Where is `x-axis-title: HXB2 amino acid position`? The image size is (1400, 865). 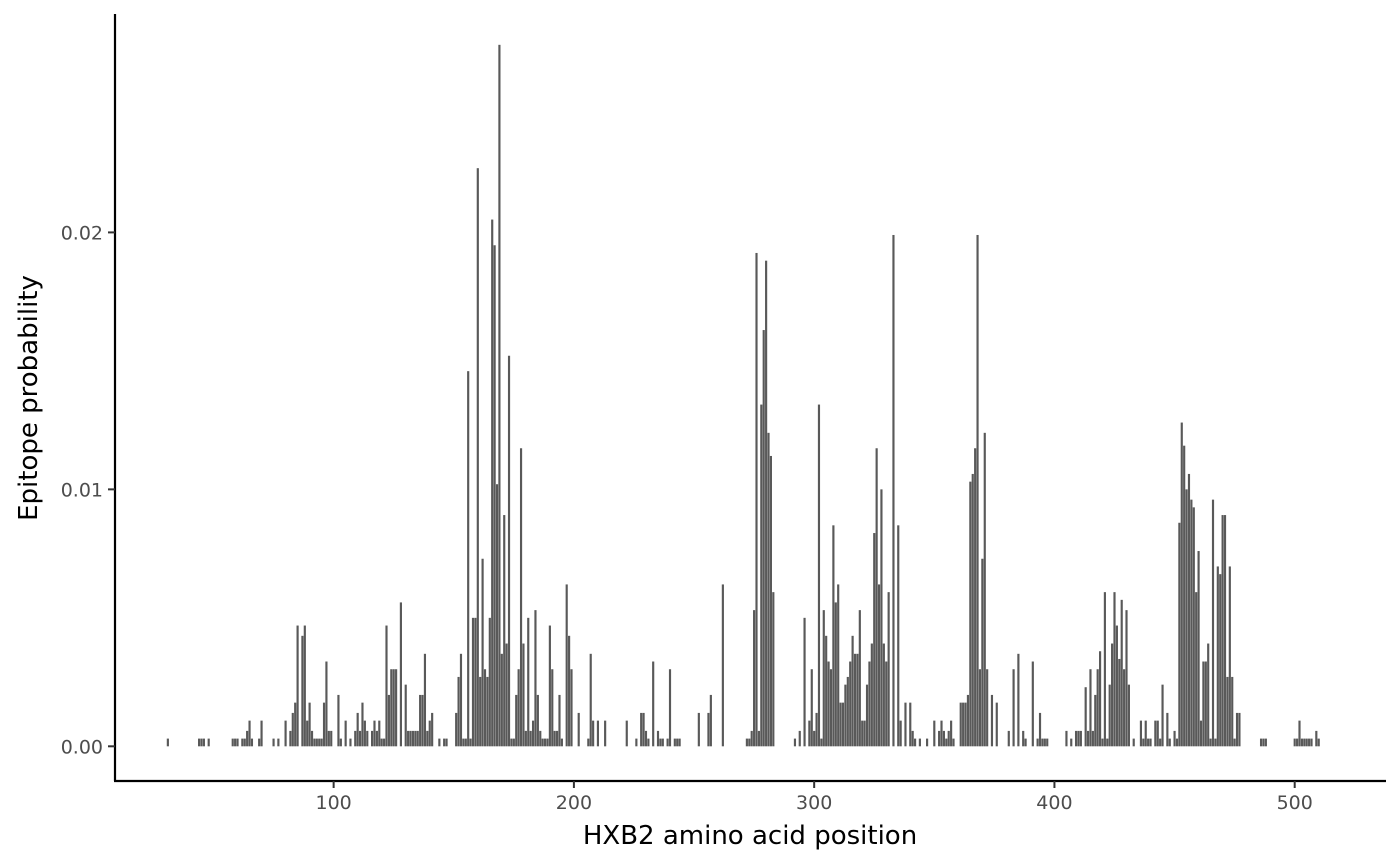 x-axis-title: HXB2 amino acid position is located at coordinates (750, 836).